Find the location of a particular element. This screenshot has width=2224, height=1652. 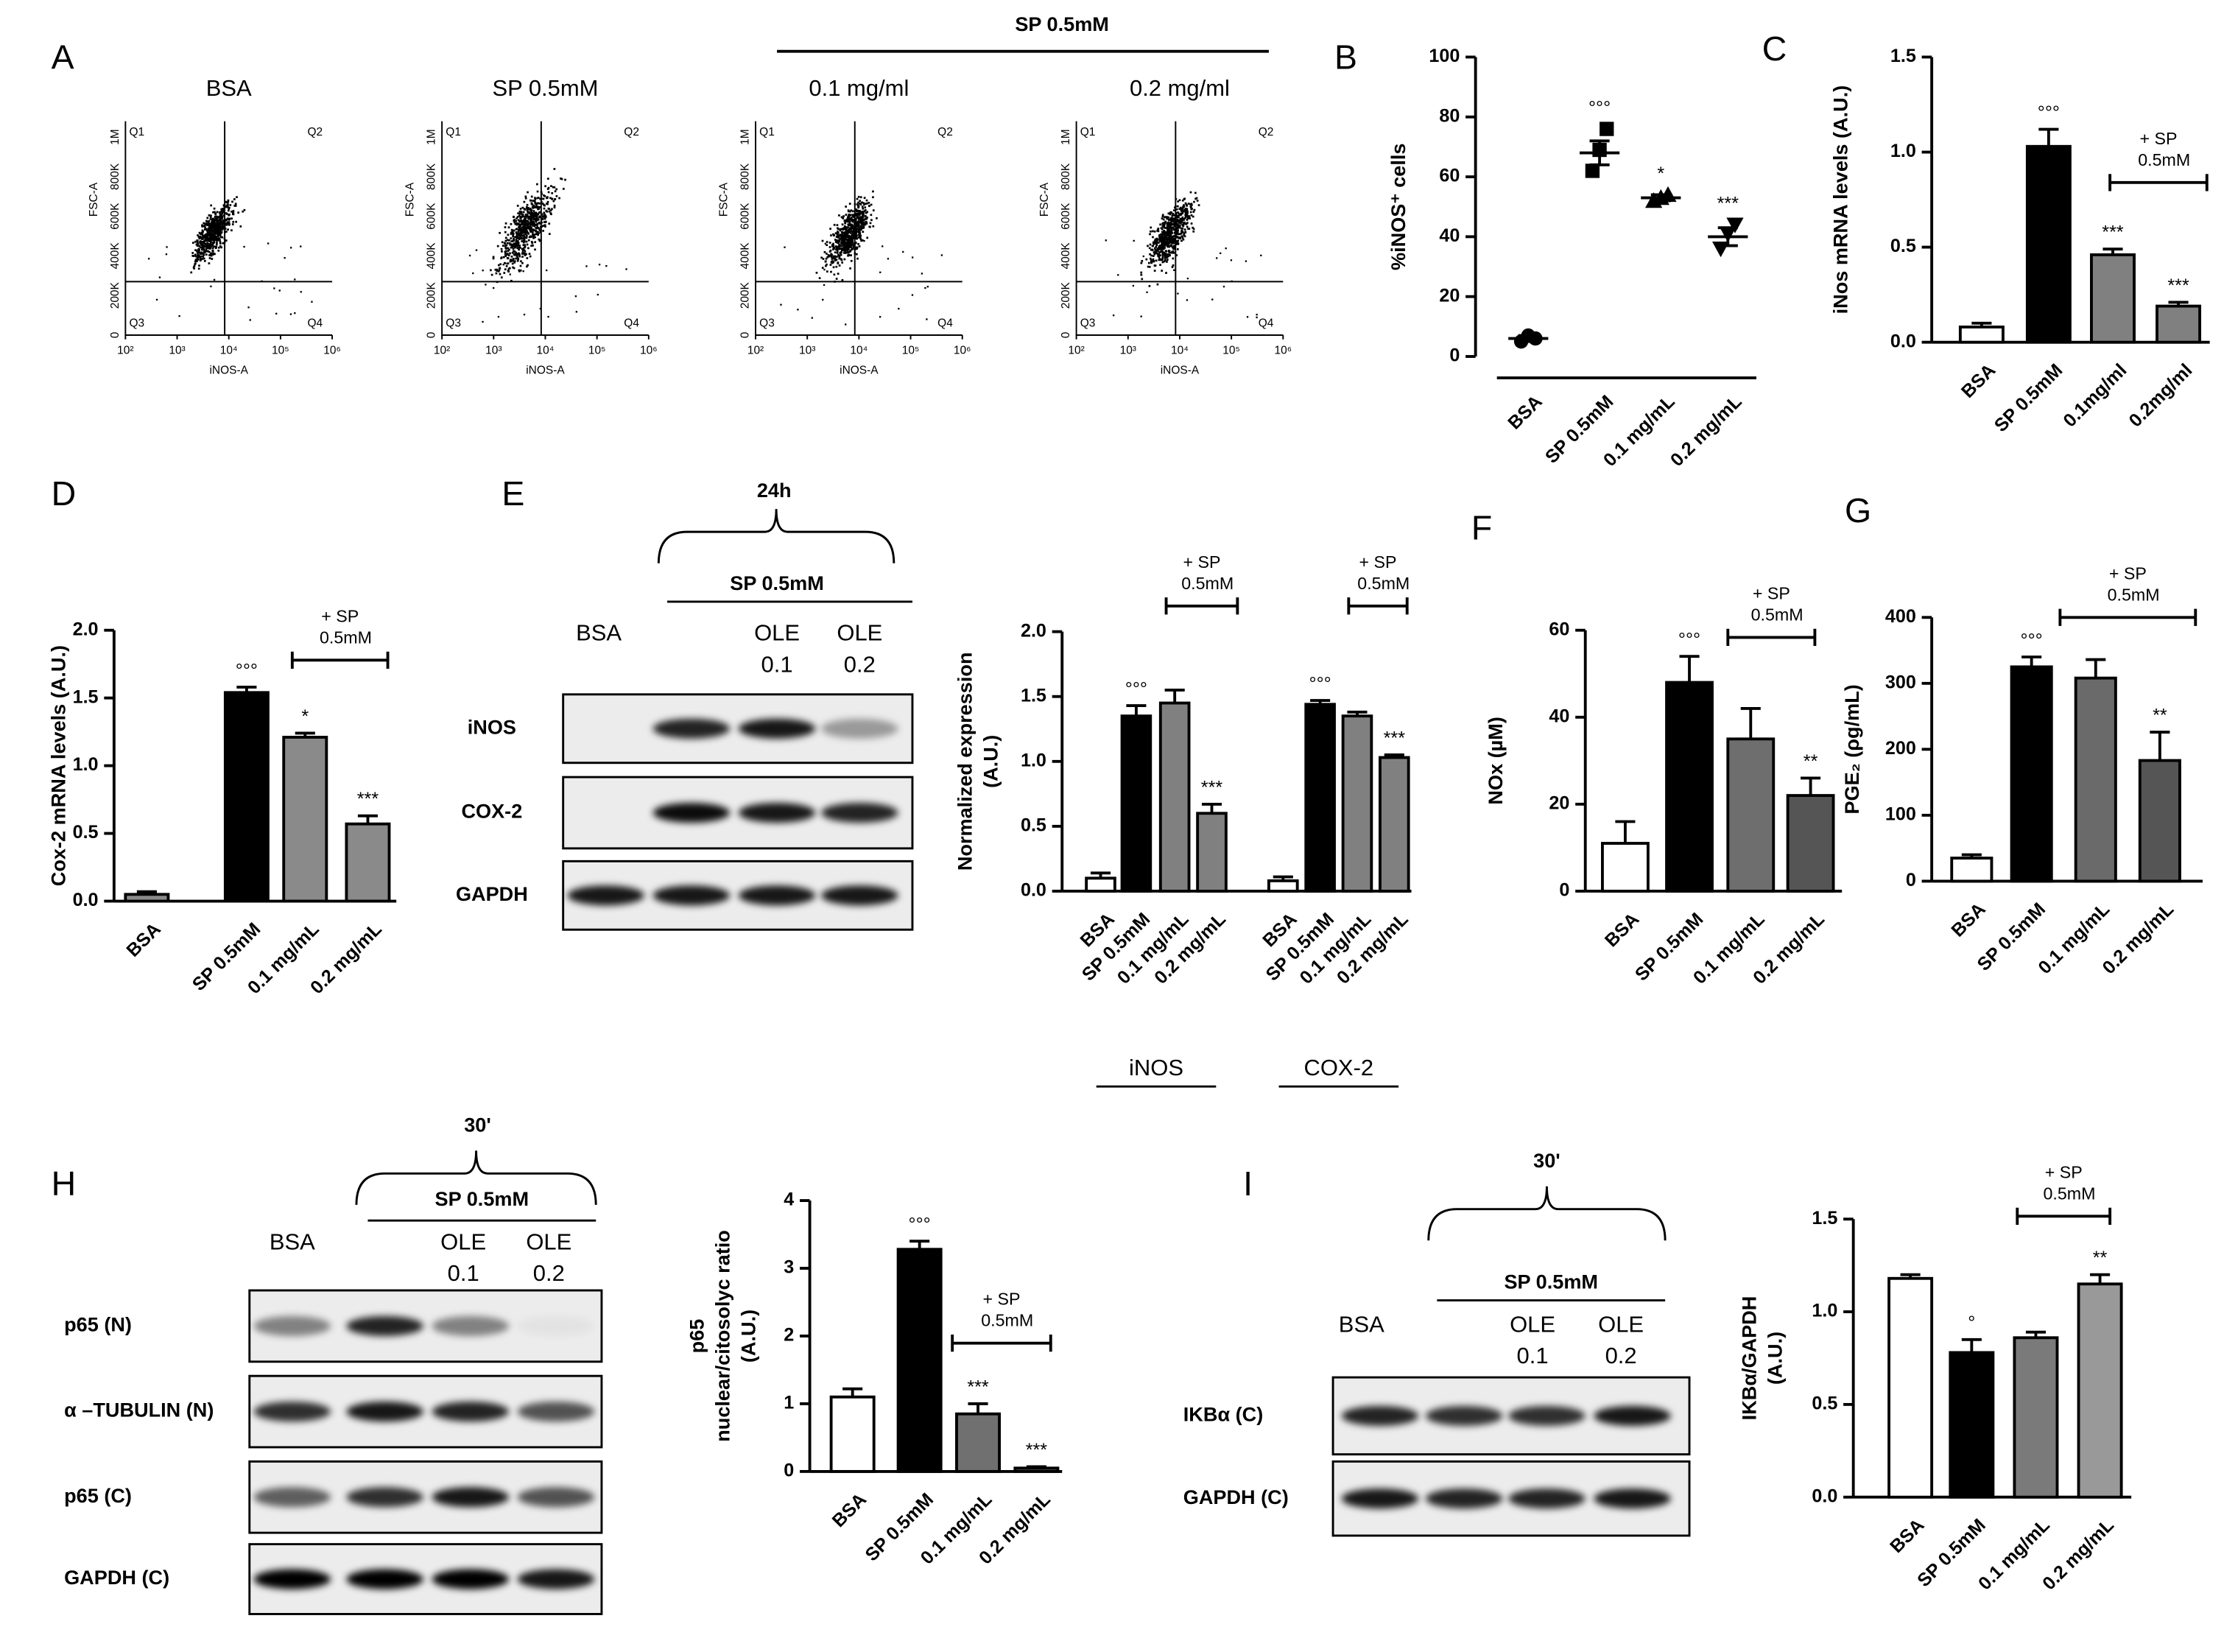

y-tick-label: 600K is located at coordinates (745, 216).